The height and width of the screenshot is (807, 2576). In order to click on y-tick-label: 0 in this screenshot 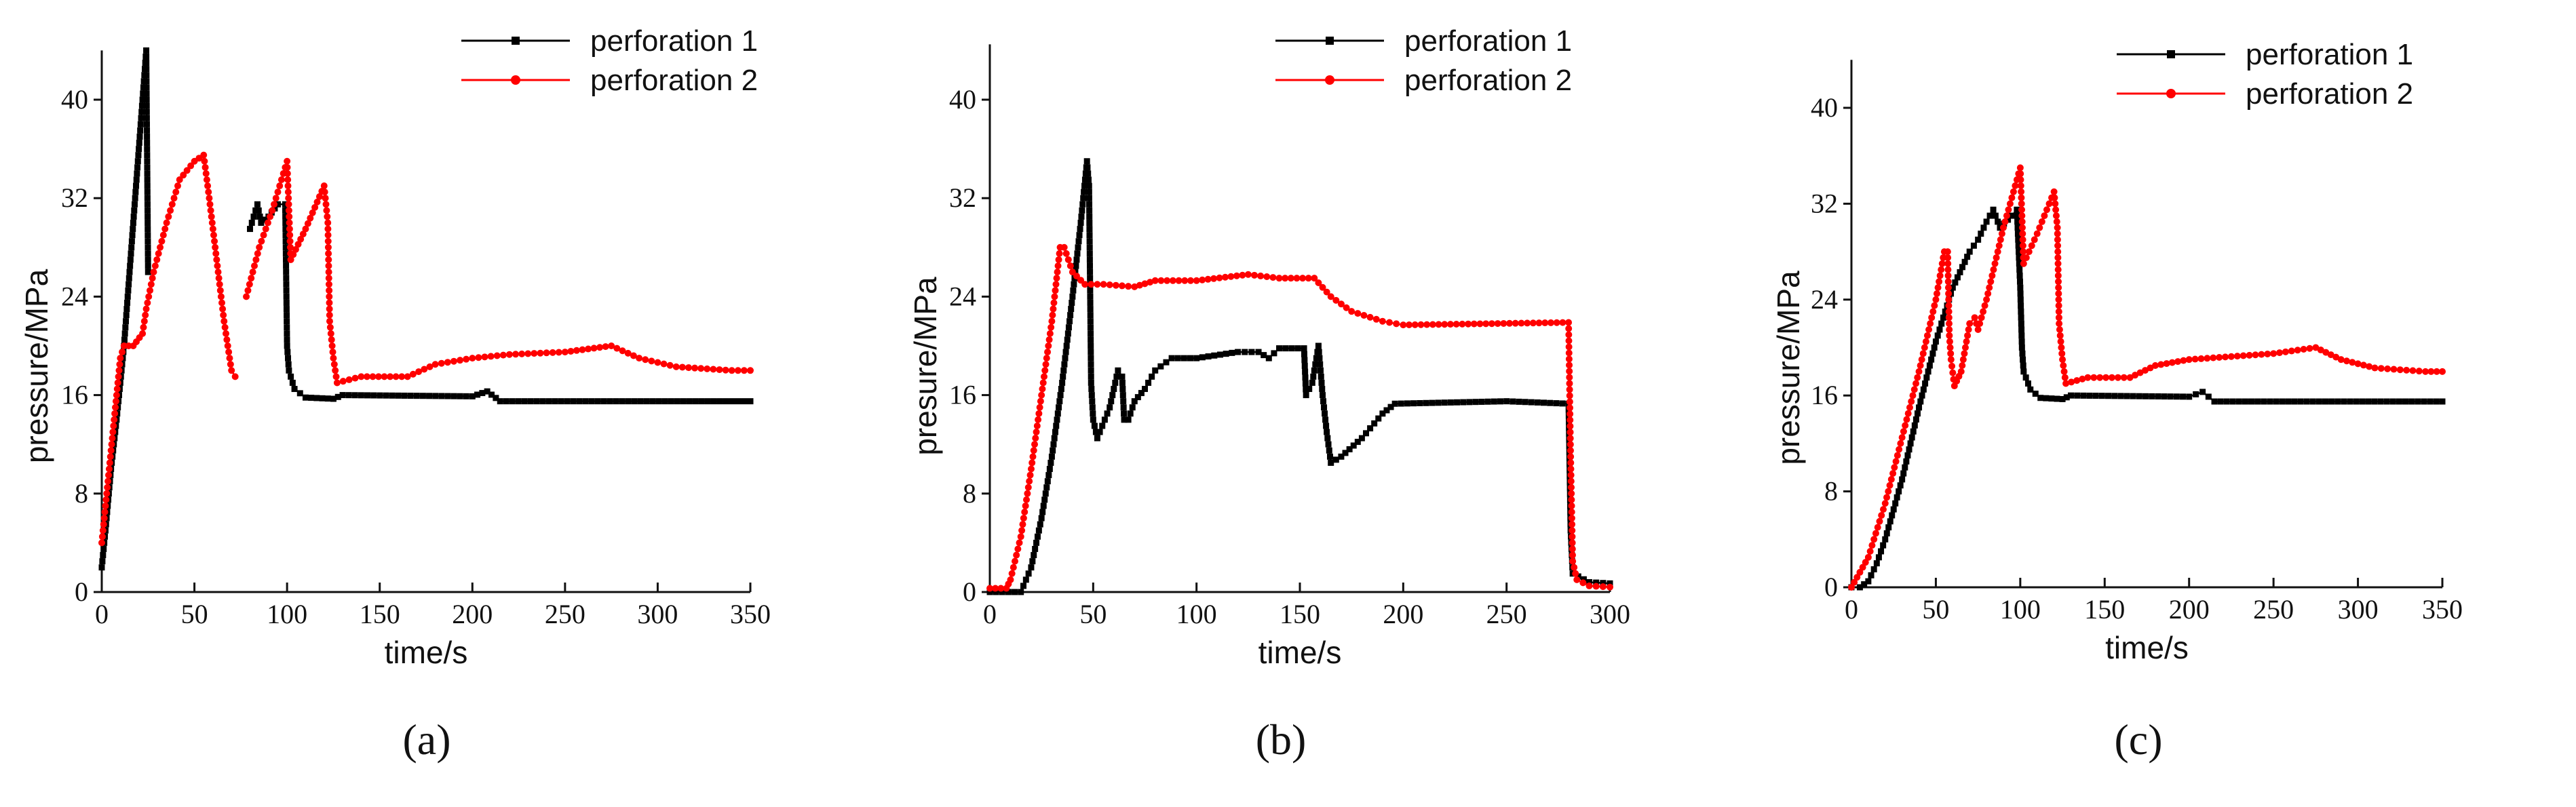, I will do `click(970, 591)`.